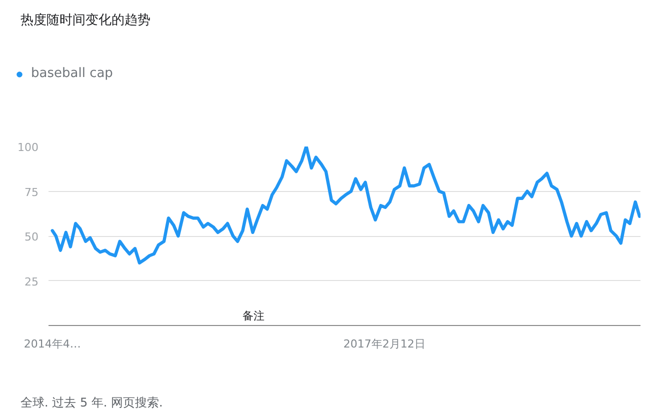 The height and width of the screenshot is (410, 668). What do you see at coordinates (28, 147) in the screenshot?
I see `y-tick-label: 100` at bounding box center [28, 147].